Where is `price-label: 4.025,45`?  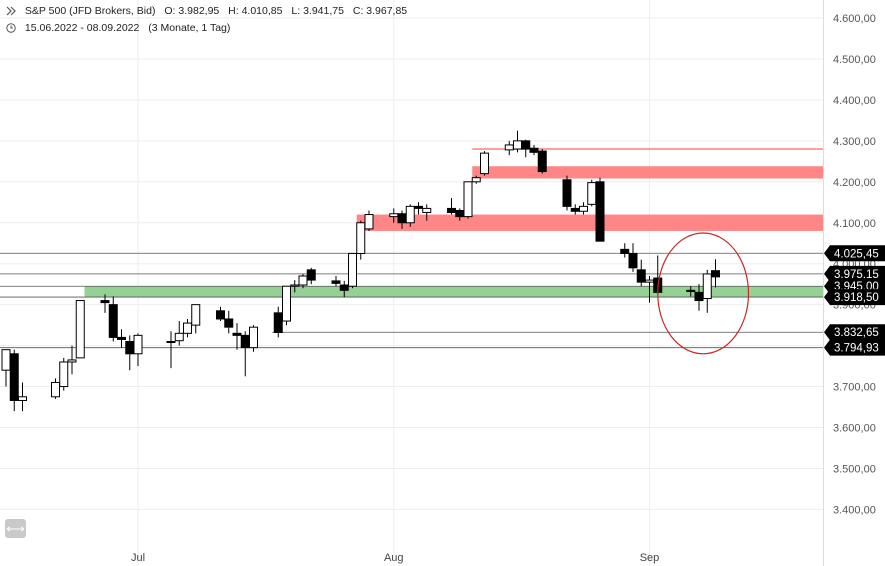 price-label: 4.025,45 is located at coordinates (854, 253).